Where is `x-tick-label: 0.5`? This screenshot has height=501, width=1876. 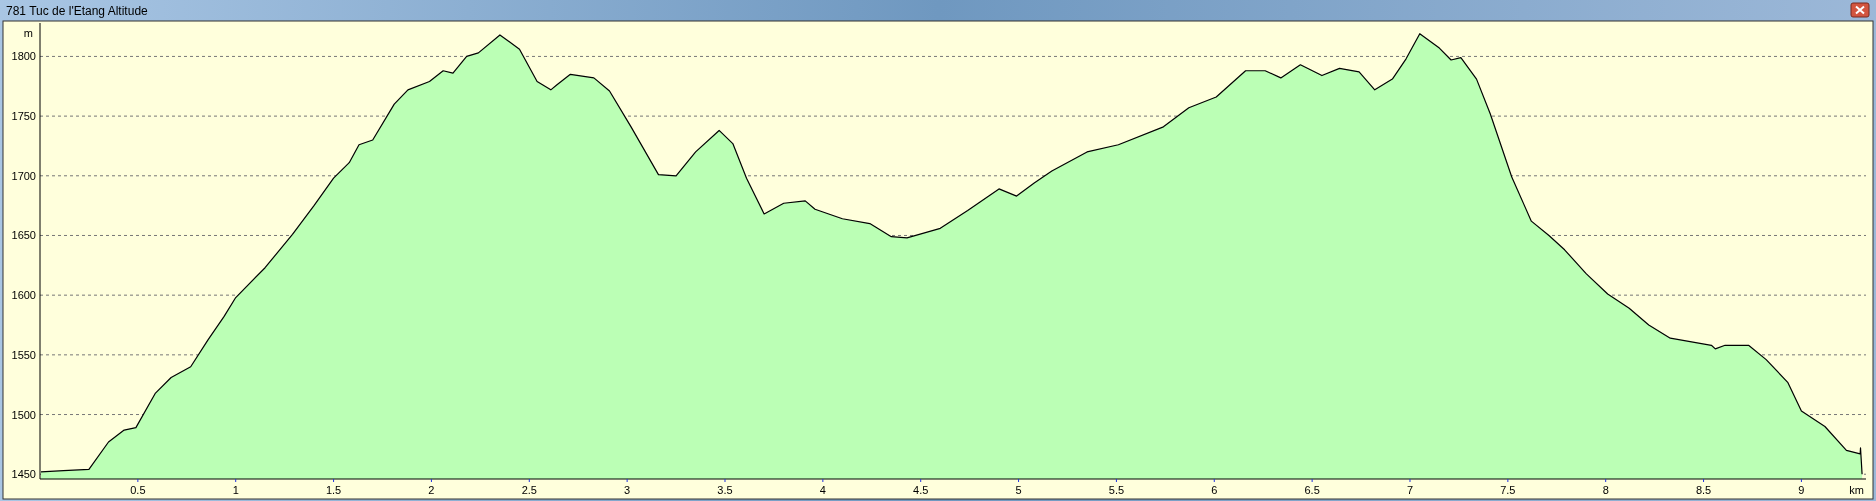
x-tick-label: 0.5 is located at coordinates (138, 490).